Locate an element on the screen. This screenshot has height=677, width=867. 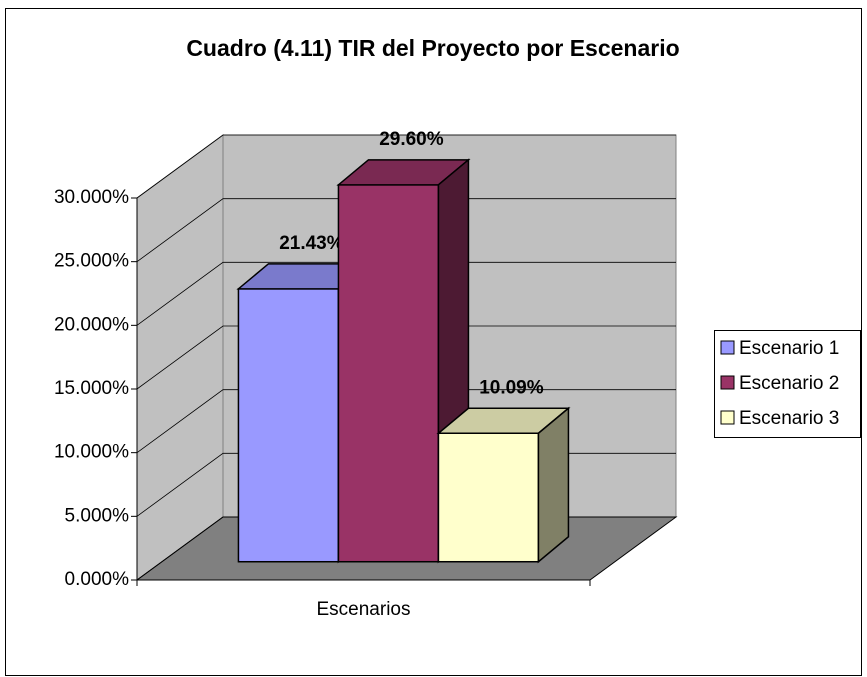
y-tick-label: 10.000% is located at coordinates (91, 452).